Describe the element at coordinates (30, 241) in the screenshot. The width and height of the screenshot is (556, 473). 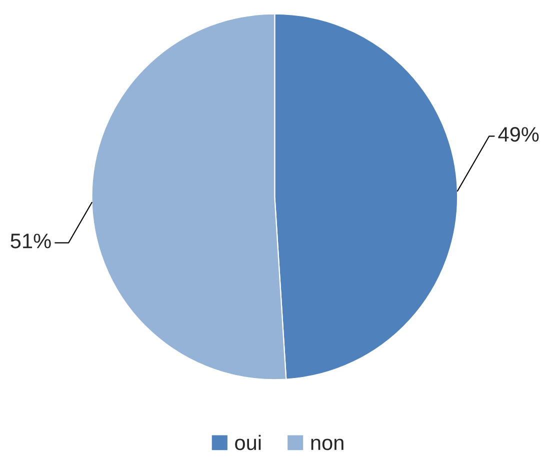
I see `data-label: 51%` at that location.